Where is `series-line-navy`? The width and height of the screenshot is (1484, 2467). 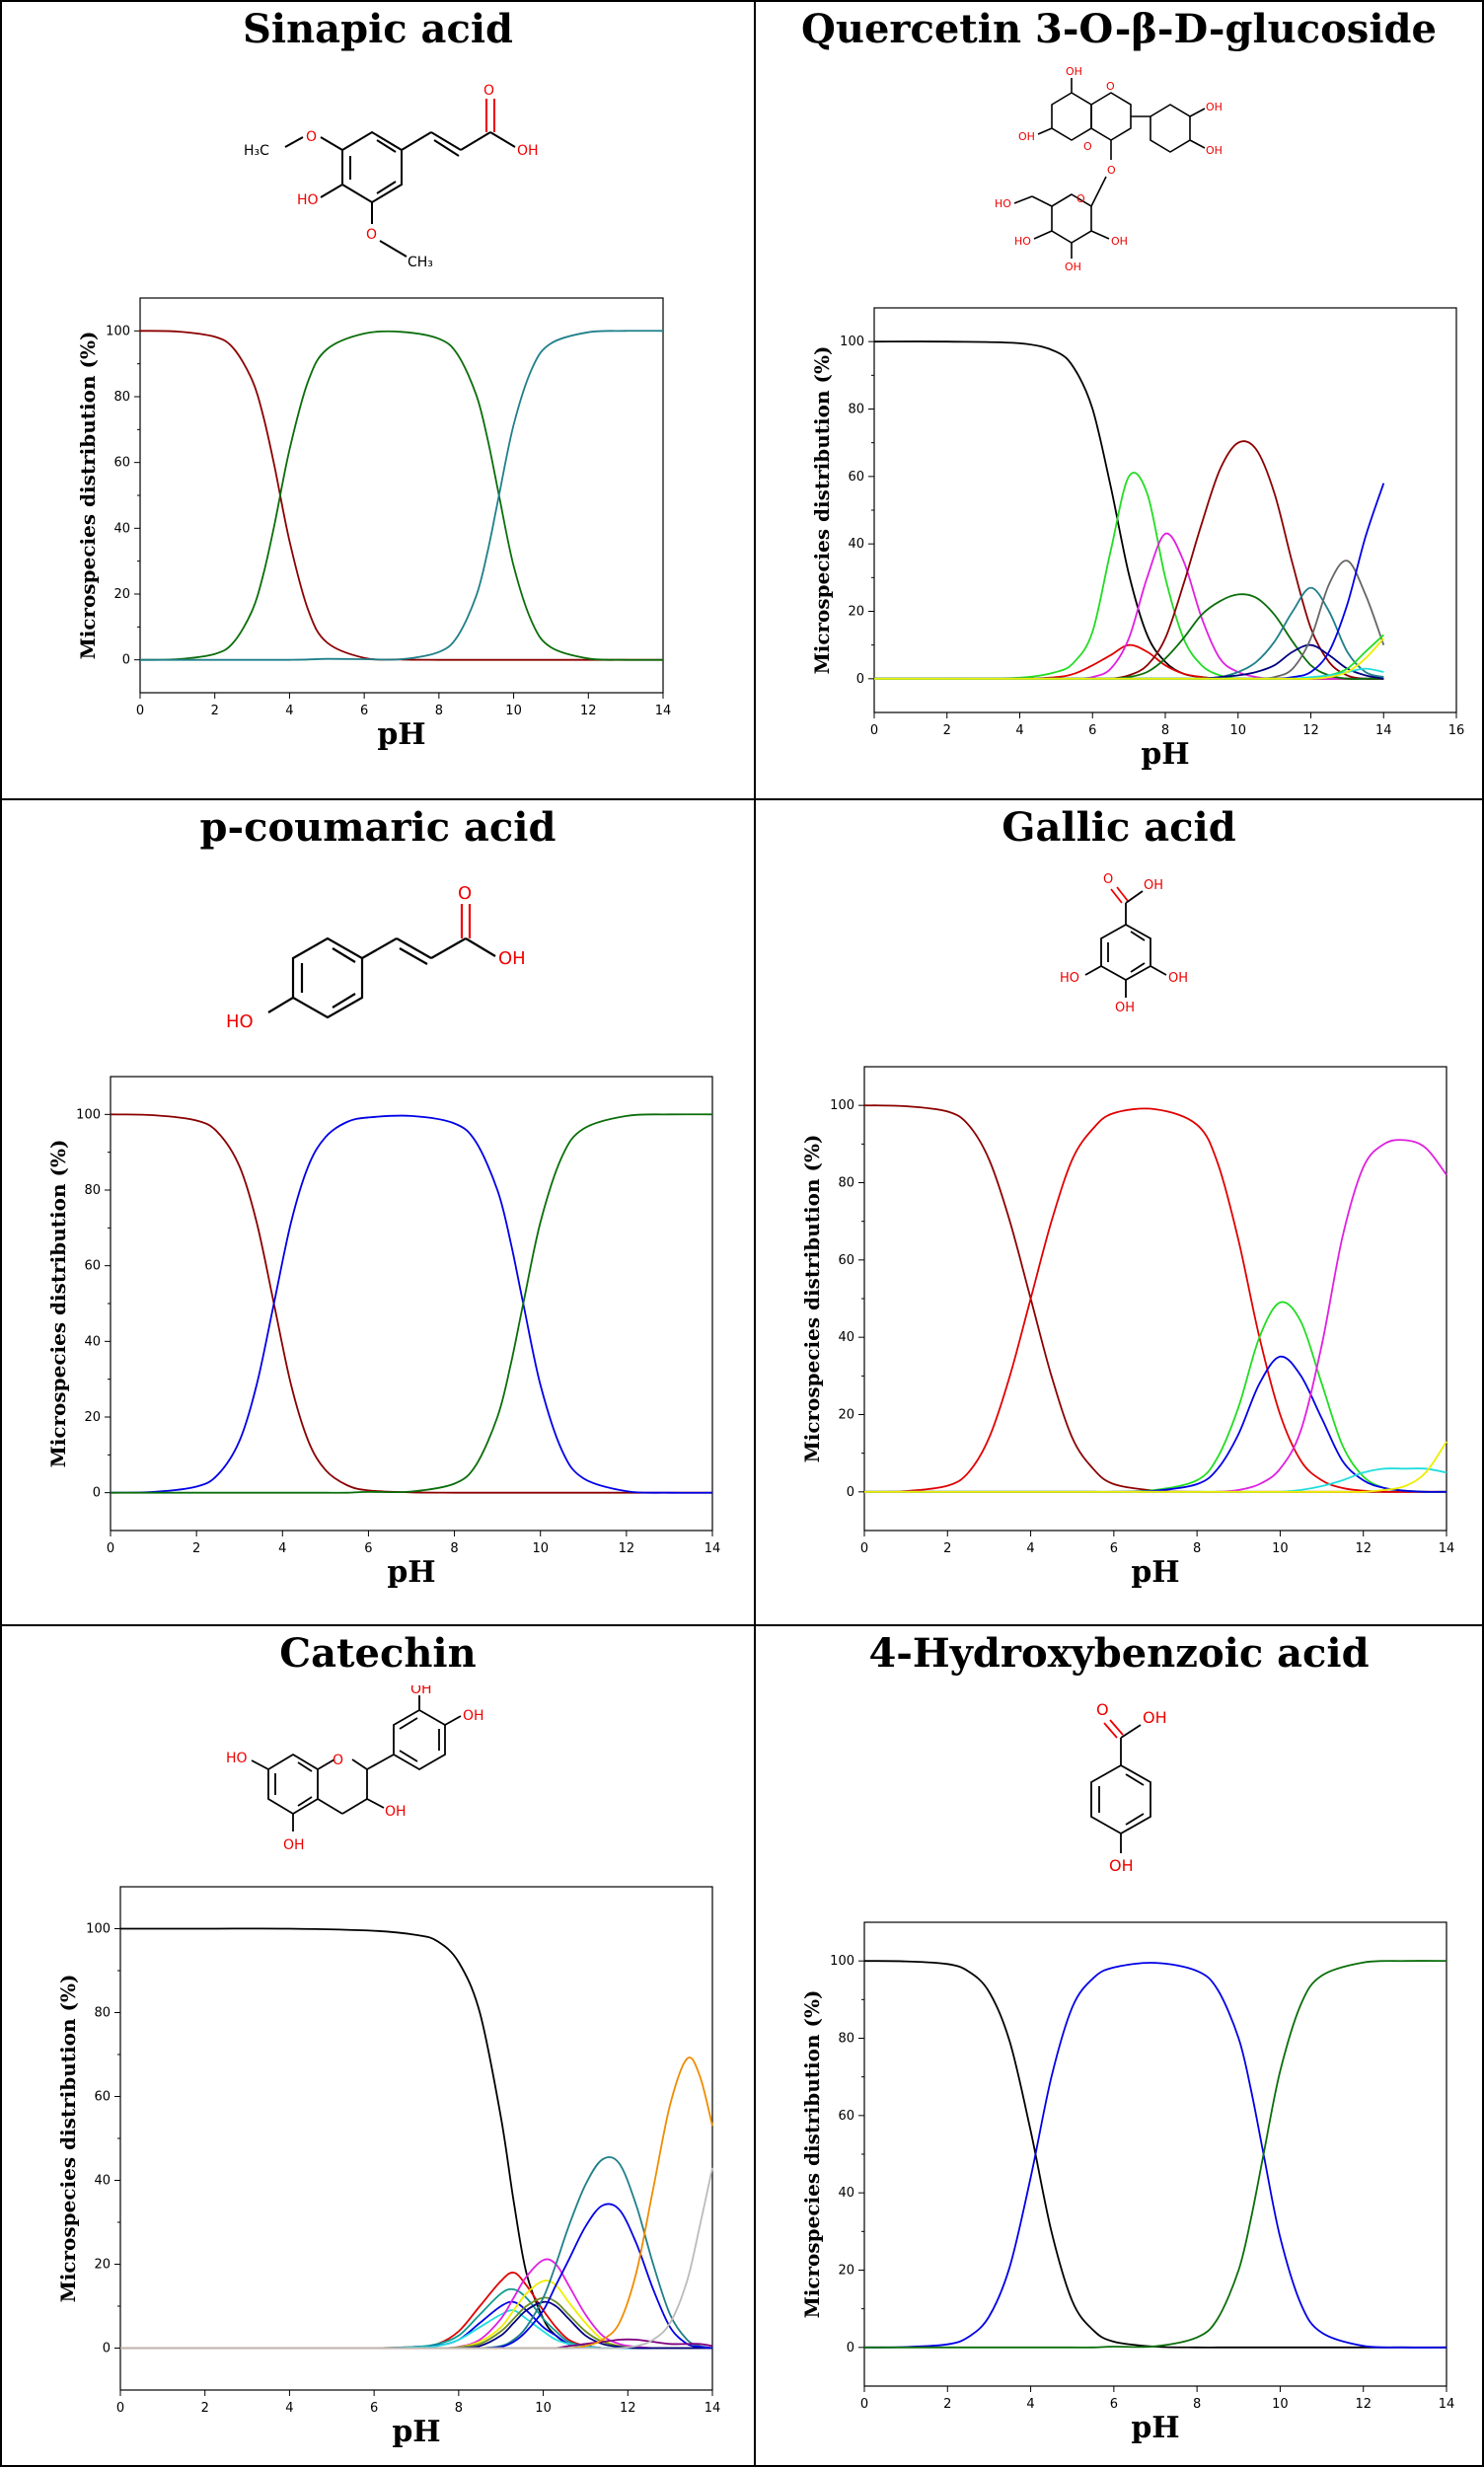 series-line-navy is located at coordinates (416, 2325).